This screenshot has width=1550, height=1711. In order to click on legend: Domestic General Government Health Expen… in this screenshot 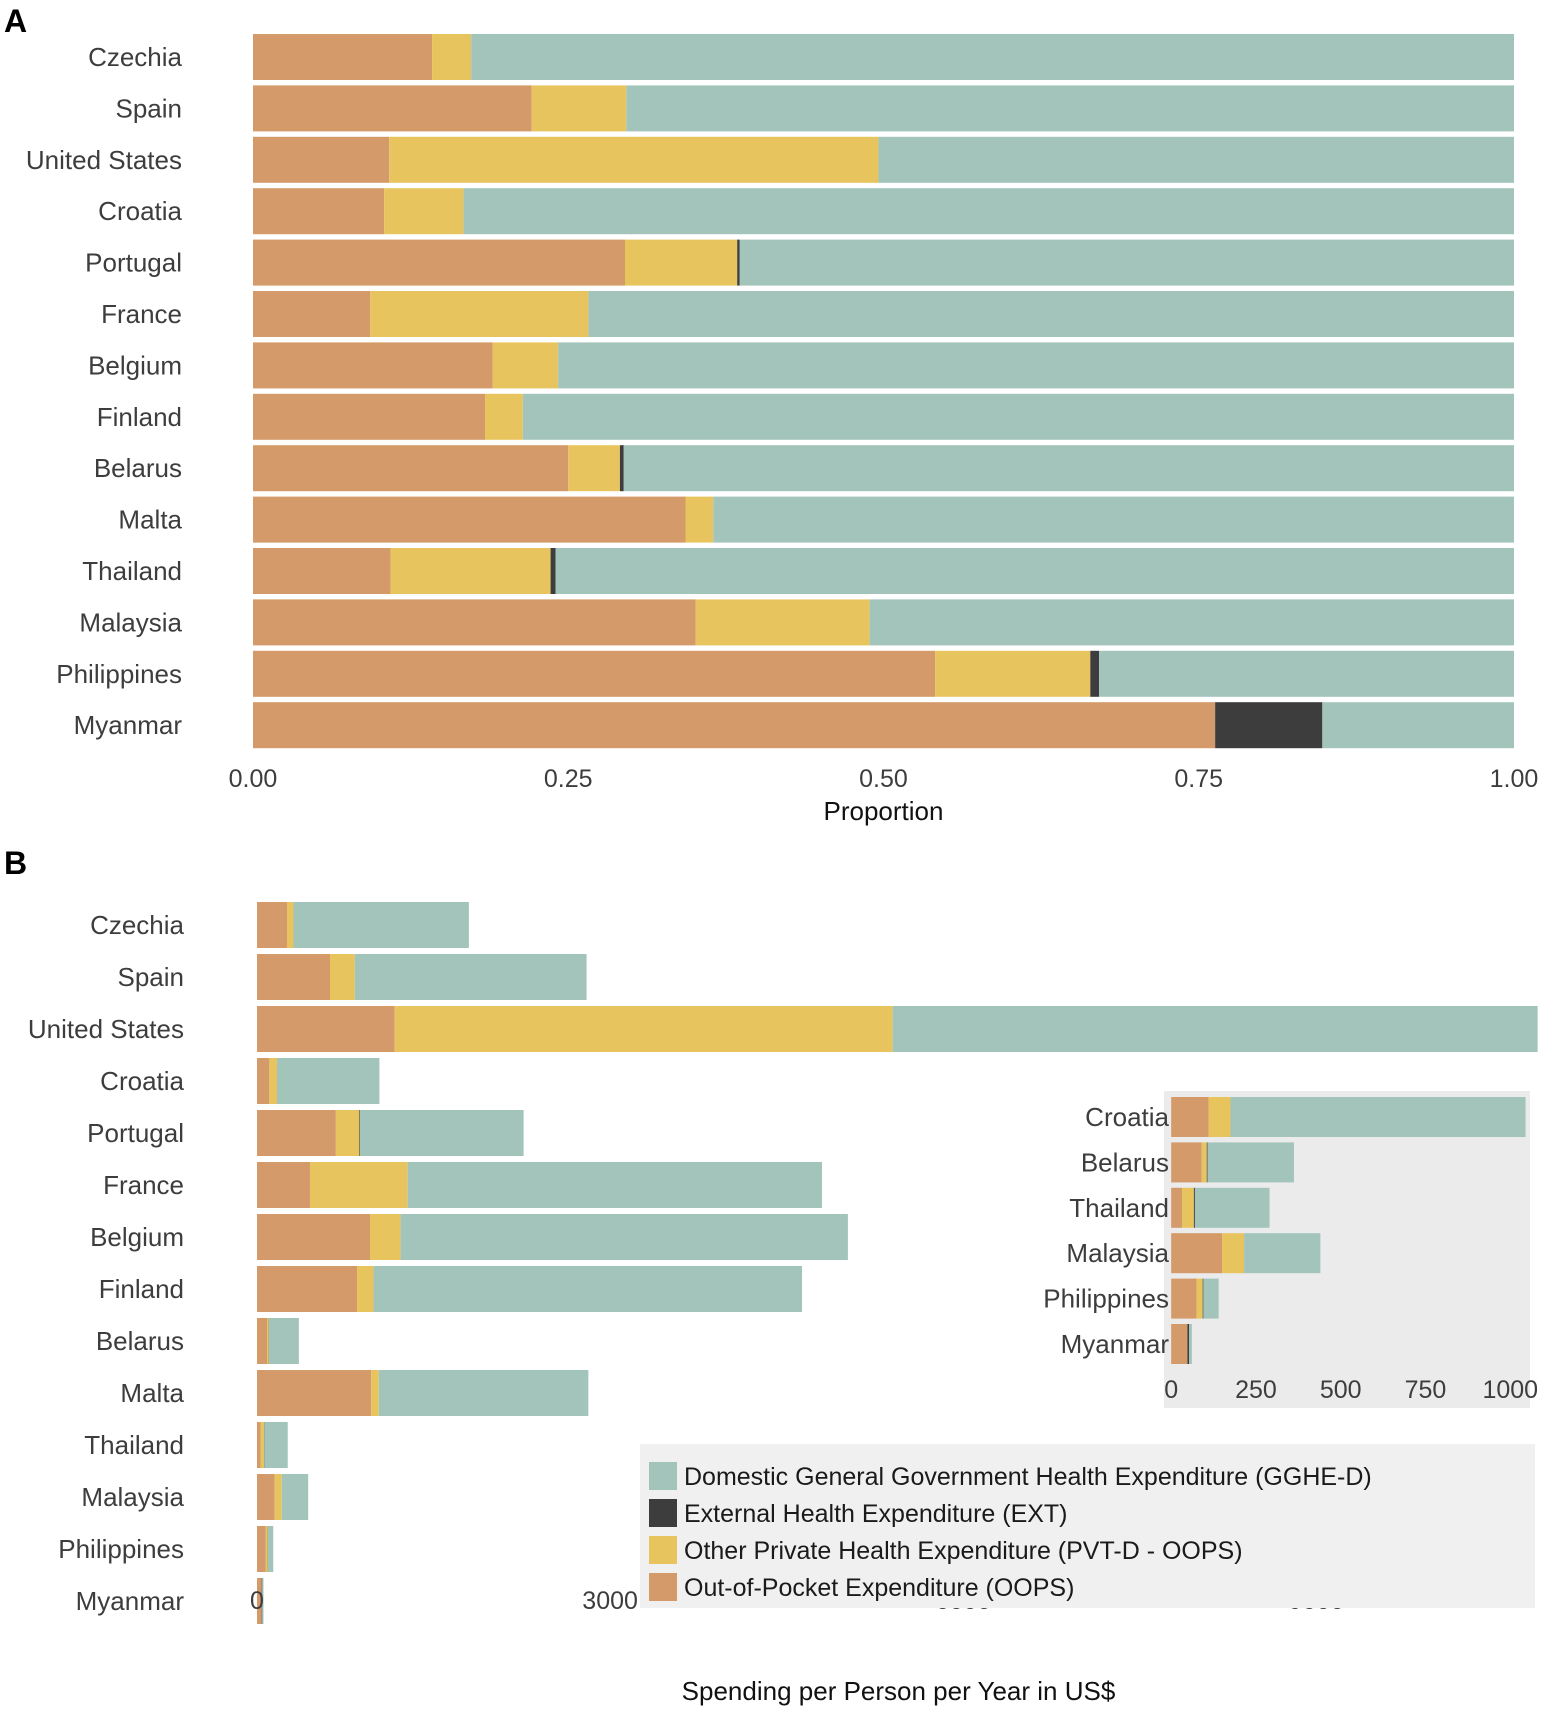, I will do `click(1087, 1526)`.